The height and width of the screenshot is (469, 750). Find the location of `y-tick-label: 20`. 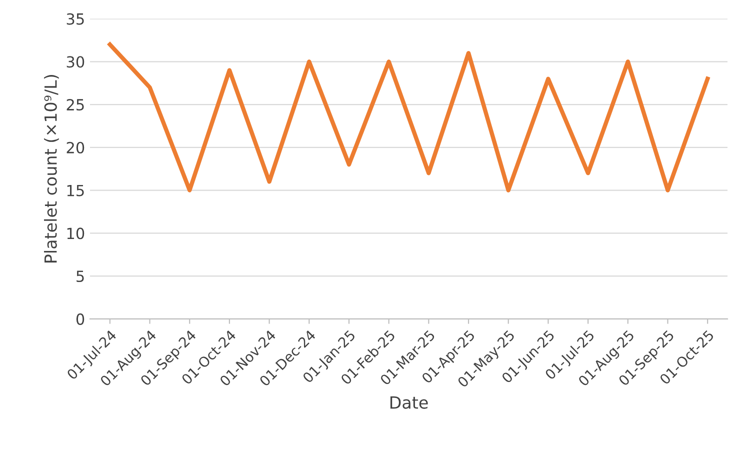

y-tick-label: 20 is located at coordinates (75, 148).